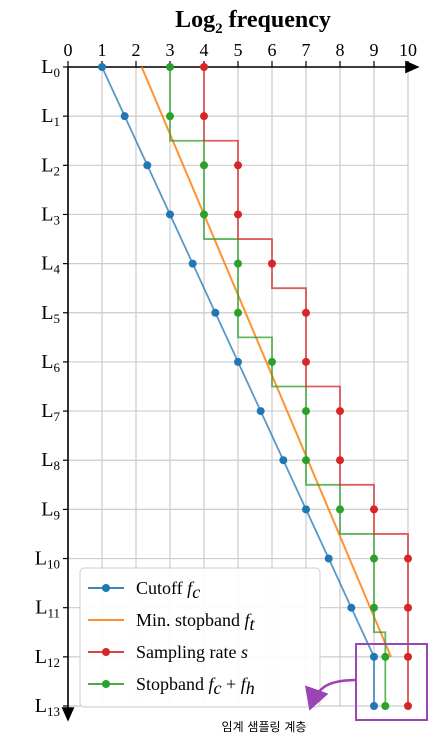  What do you see at coordinates (264, 727) in the screenshot?
I see `annotation-label: 임계 샘플링 계층` at bounding box center [264, 727].